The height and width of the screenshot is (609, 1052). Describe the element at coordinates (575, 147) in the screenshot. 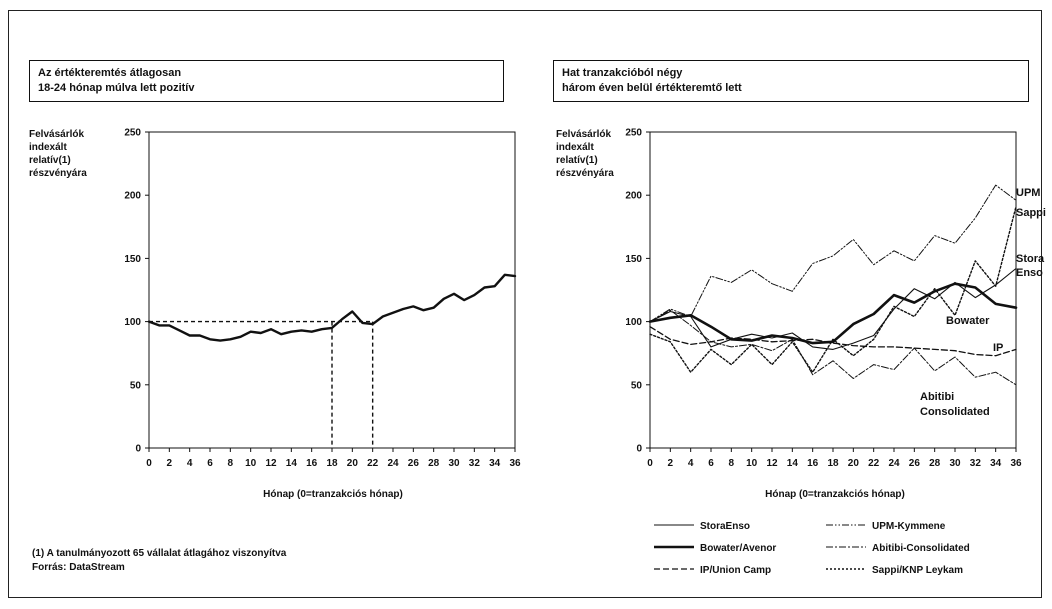

I see `right-ylabel-line-2: indexált` at that location.